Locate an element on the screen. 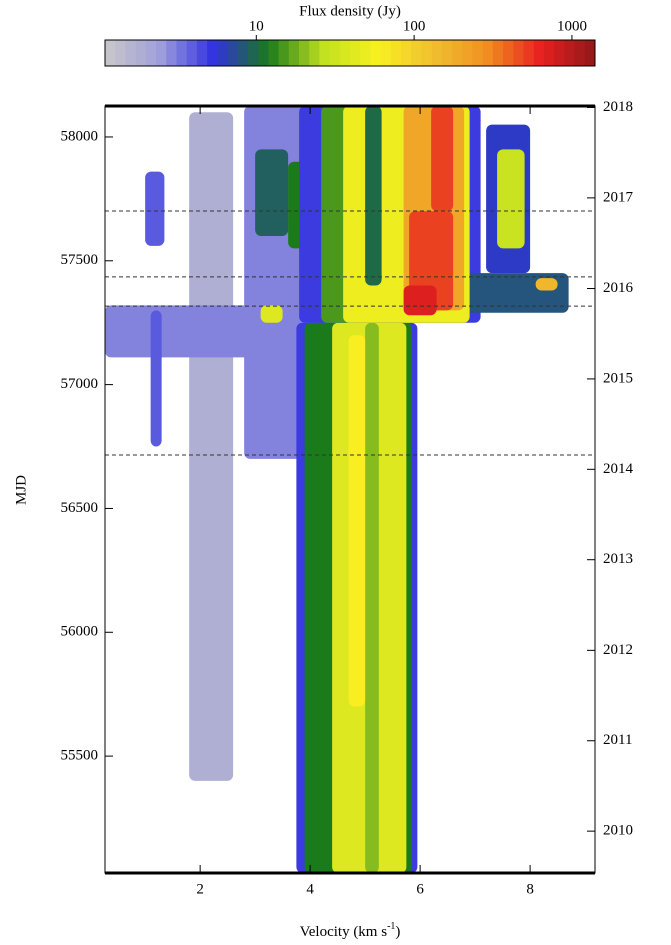 This screenshot has height=945, width=671. y2-tick-label: 2010 is located at coordinates (618, 831).